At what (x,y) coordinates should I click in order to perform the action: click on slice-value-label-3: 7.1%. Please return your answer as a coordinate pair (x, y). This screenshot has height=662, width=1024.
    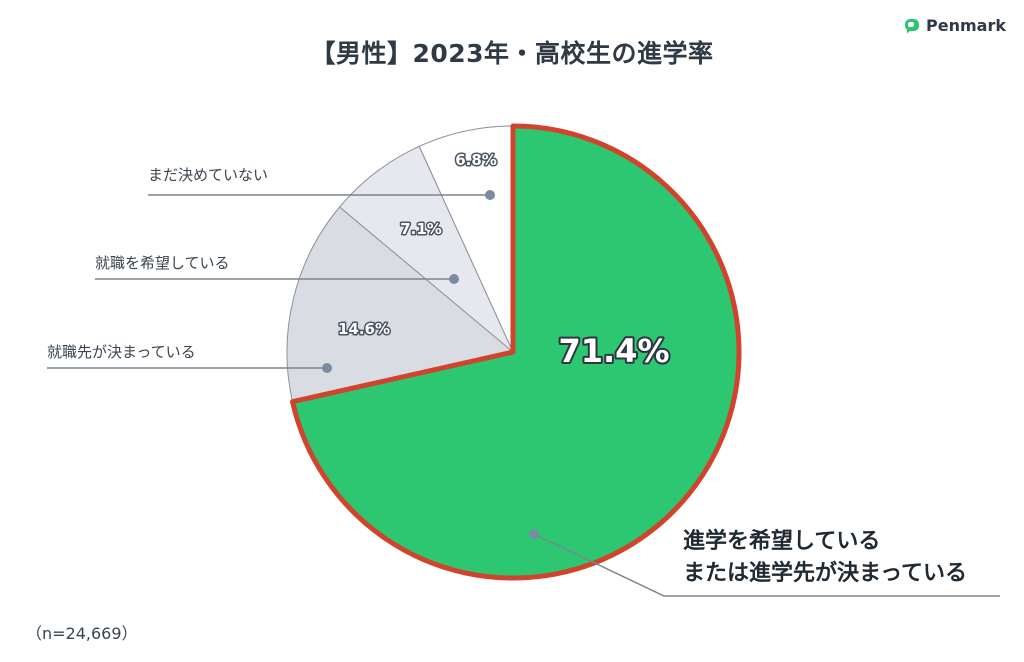
    Looking at the image, I should click on (421, 229).